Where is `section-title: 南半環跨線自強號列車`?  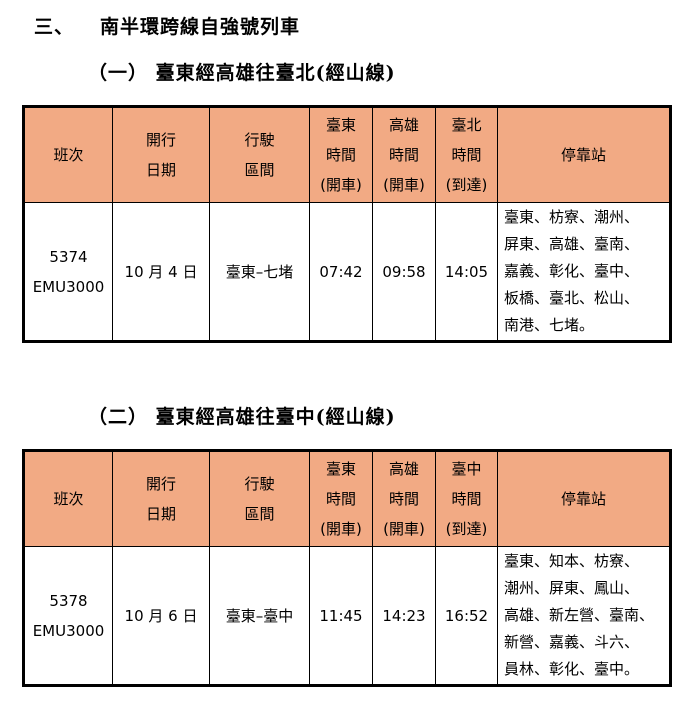
section-title: 南半環跨線自強號列車 is located at coordinates (200, 27).